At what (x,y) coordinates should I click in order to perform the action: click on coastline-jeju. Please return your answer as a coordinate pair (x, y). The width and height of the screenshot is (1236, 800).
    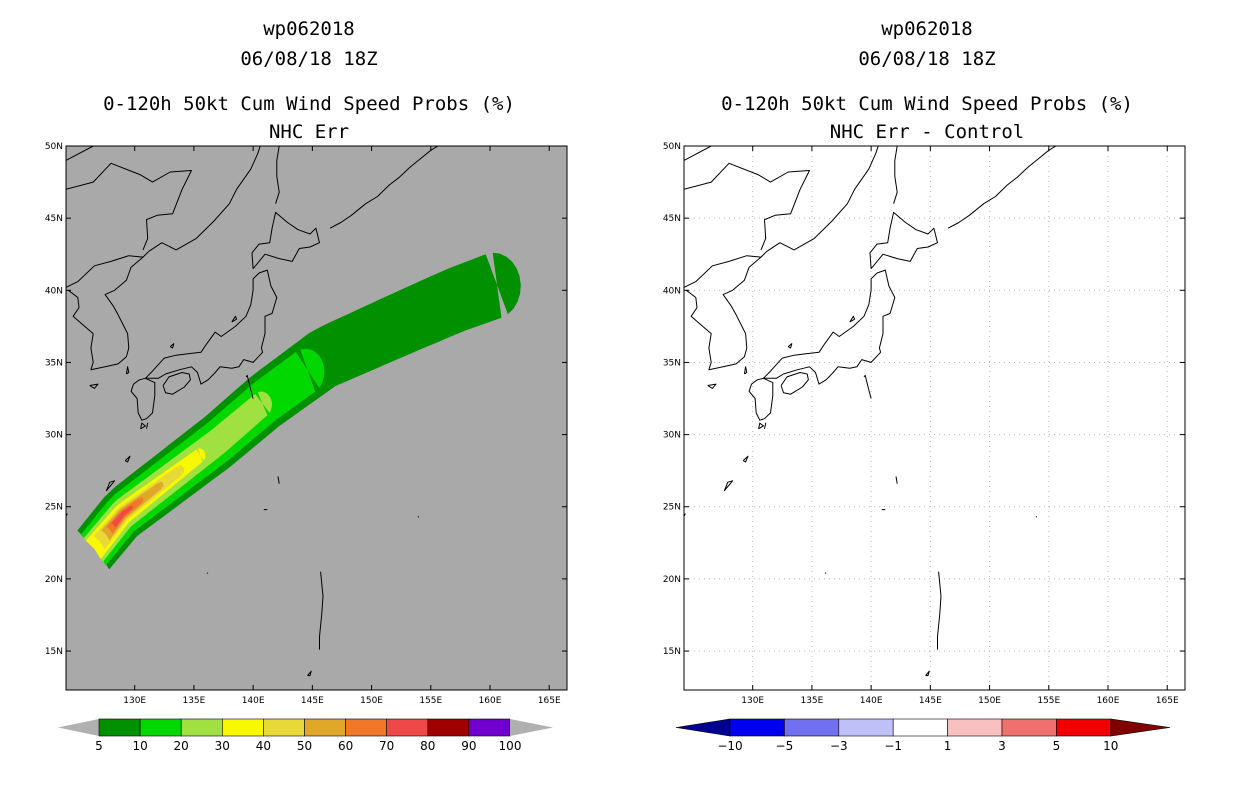
    Looking at the image, I should click on (712, 386).